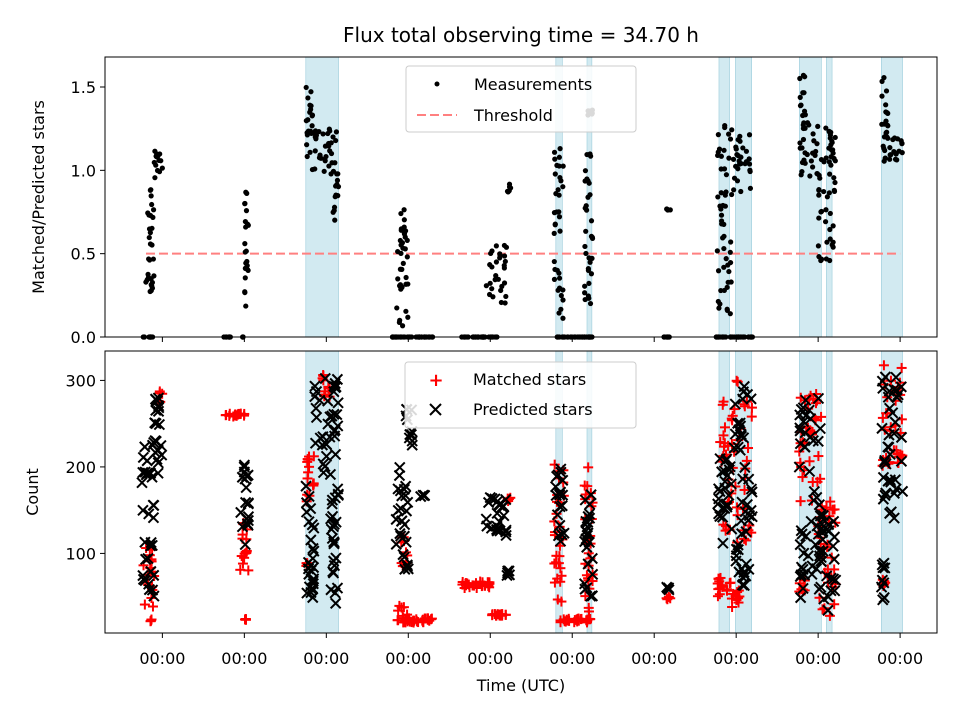 This screenshot has height=724, width=960. Describe the element at coordinates (533, 409) in the screenshot. I see `legend-predicted-label: Predicted stars` at that location.